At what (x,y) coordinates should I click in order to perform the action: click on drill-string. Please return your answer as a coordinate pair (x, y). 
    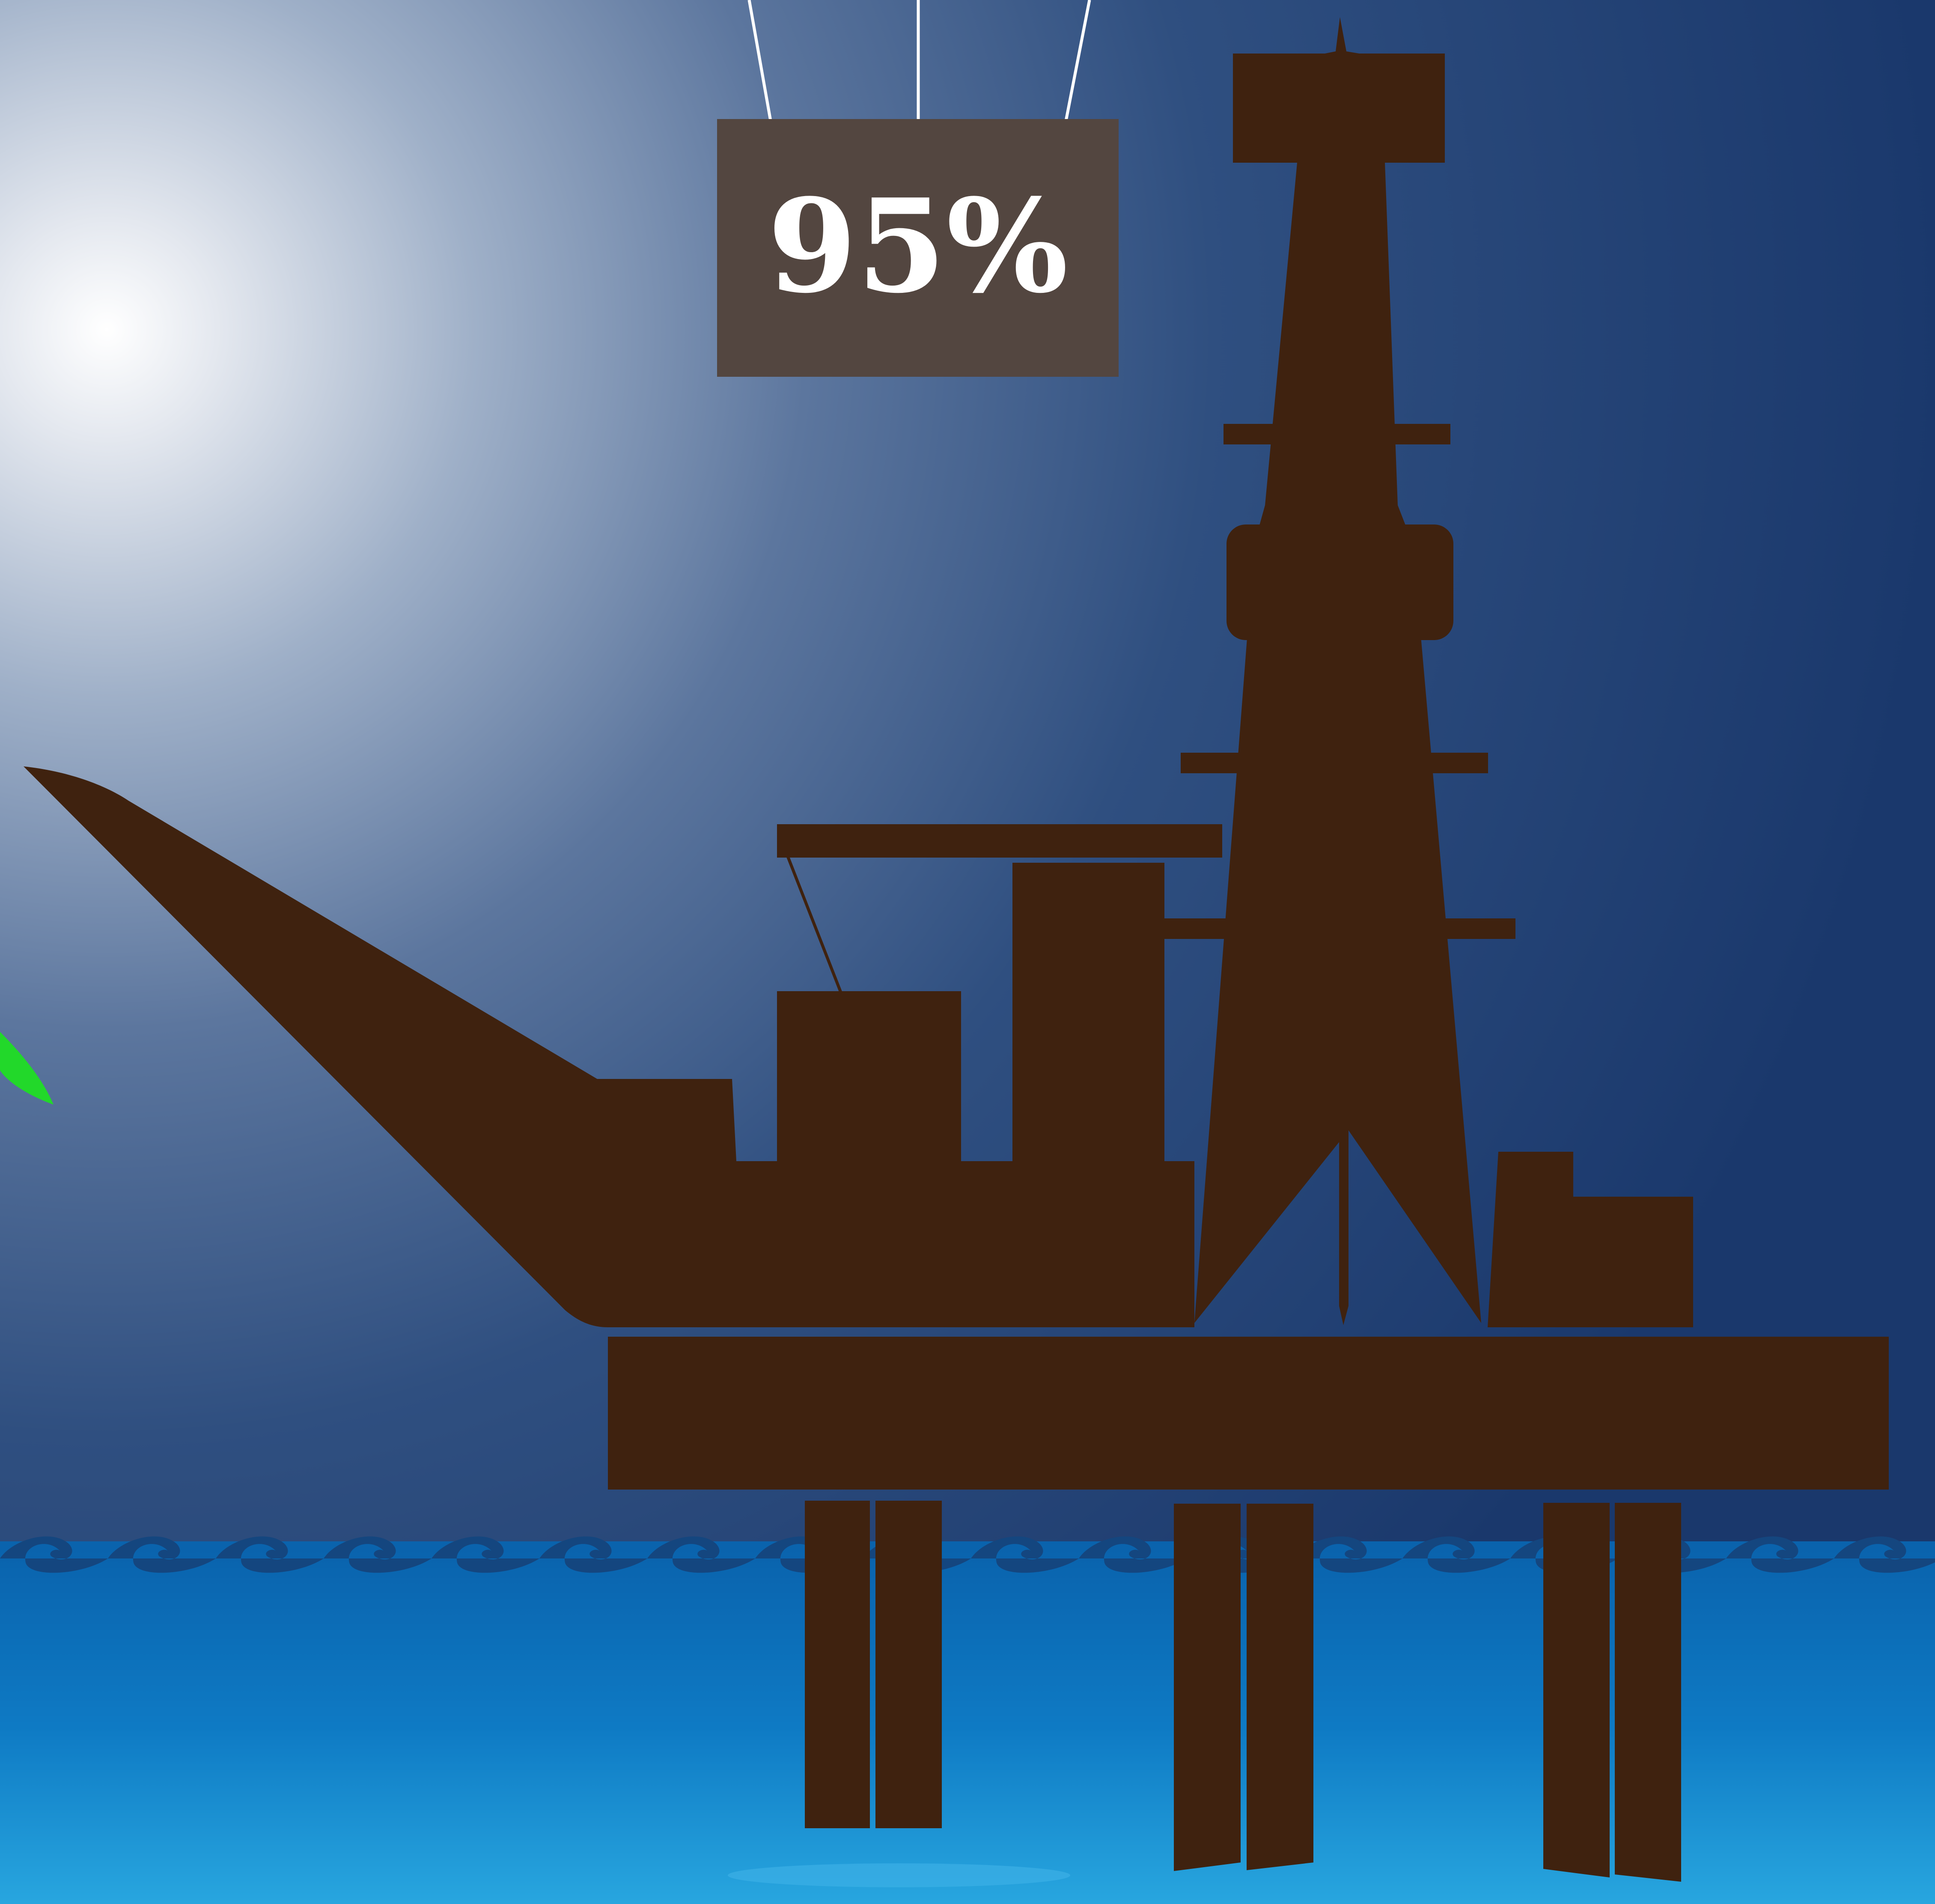
    Looking at the image, I should click on (1344, 1225).